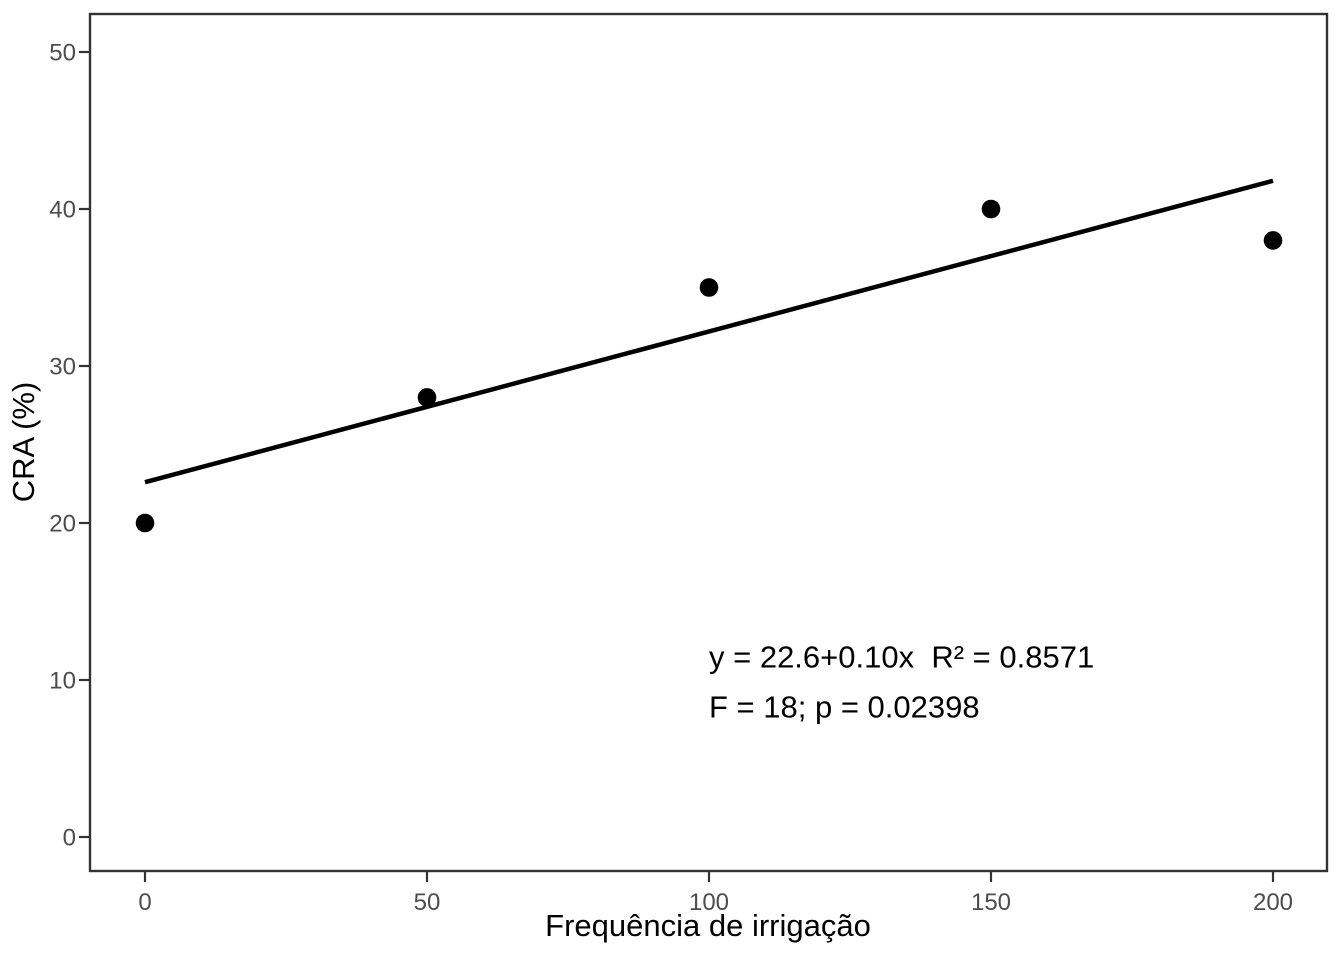  Describe the element at coordinates (708, 925) in the screenshot. I see `x-axis-title: Frequência de irrigação` at that location.